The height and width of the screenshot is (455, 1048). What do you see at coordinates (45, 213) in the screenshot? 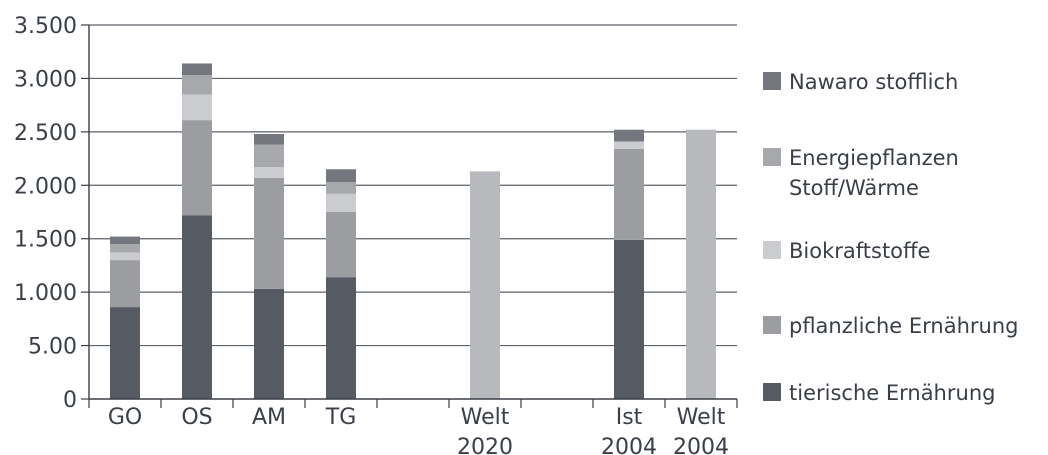
I see `y-tick-labels: 0 5.00 1.000 1.500 2.000 2.500 3.000 3.500` at bounding box center [45, 213].